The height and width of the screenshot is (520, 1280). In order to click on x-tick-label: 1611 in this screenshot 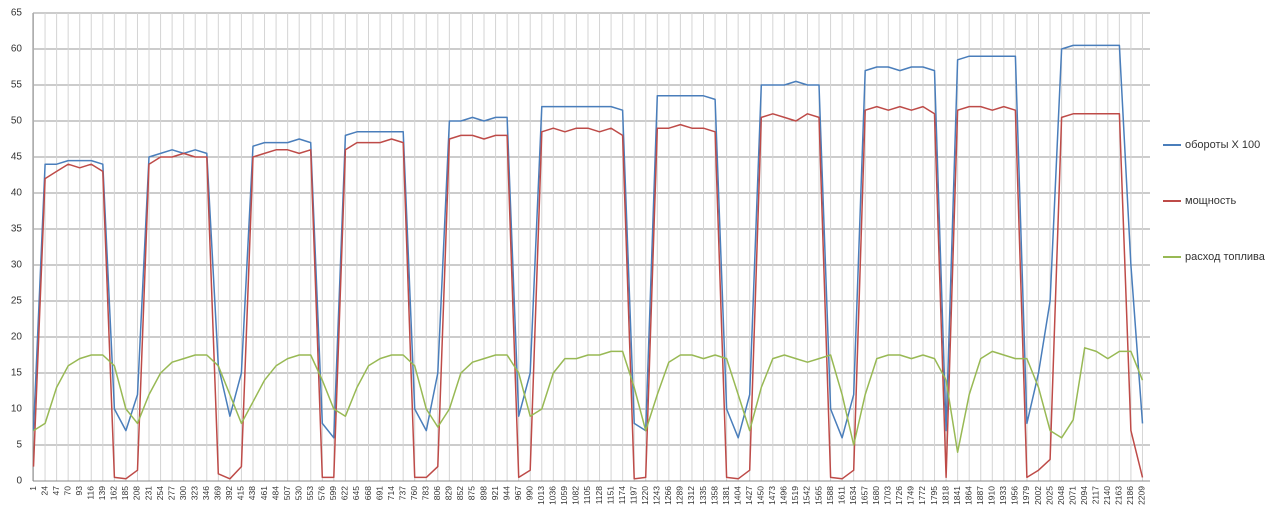, I will do `click(841, 495)`.